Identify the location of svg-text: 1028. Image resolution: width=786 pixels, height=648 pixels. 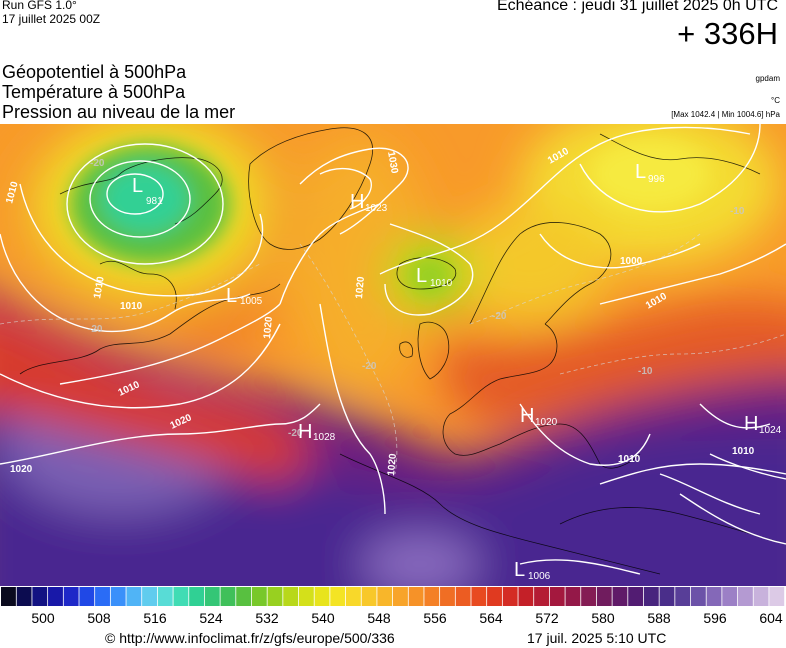
(324, 437).